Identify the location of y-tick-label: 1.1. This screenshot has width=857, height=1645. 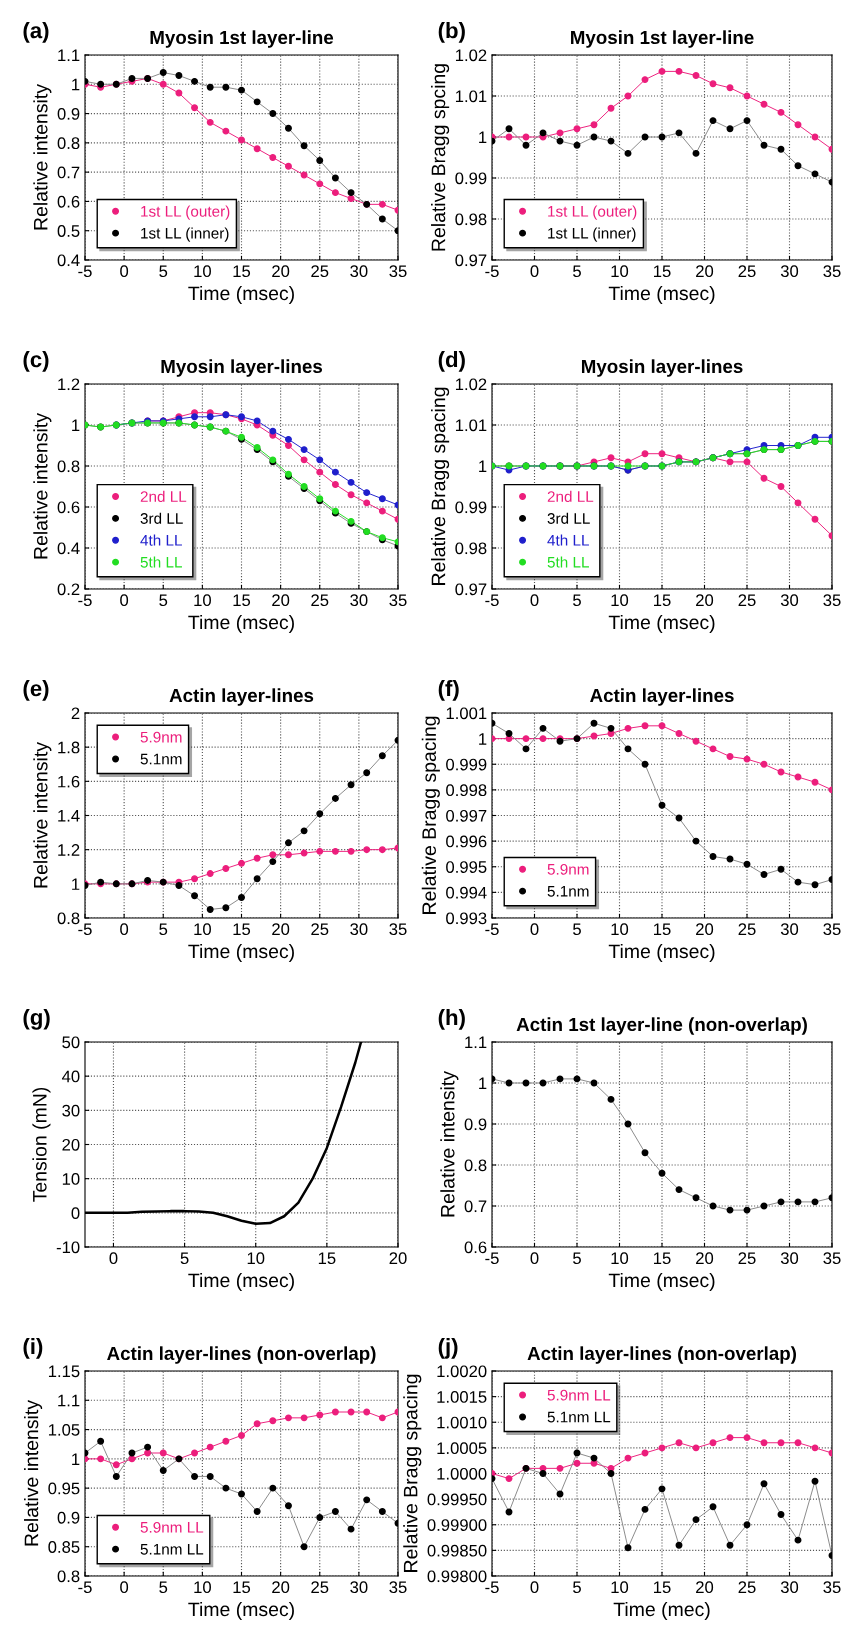
(69, 55).